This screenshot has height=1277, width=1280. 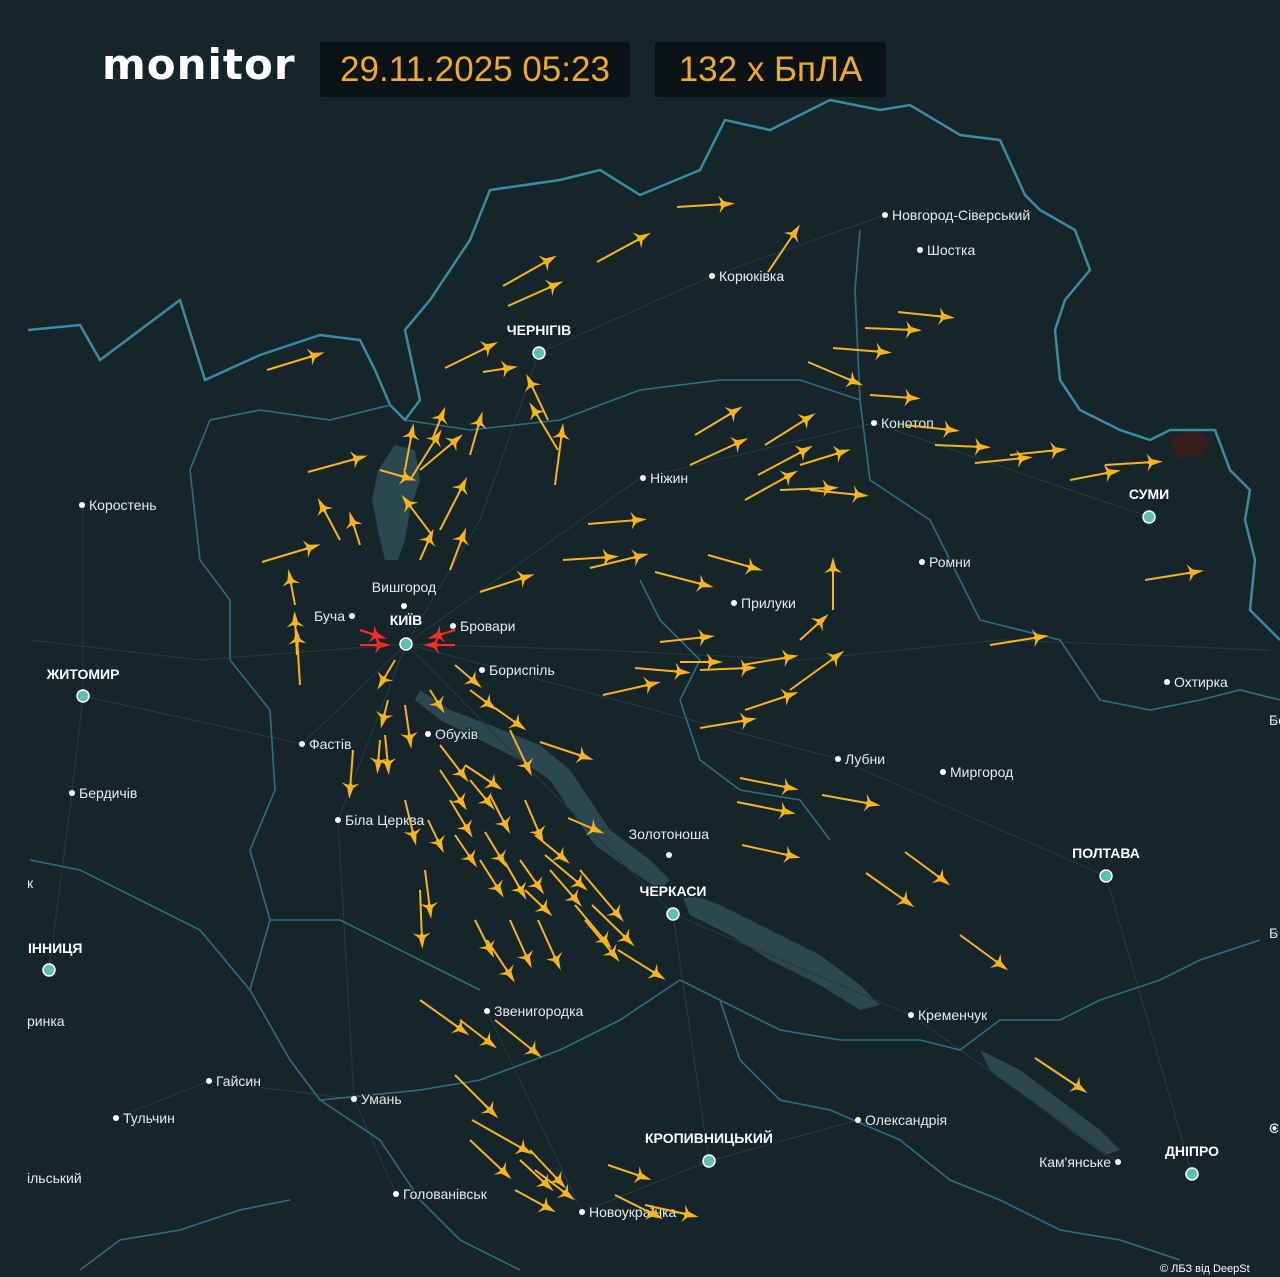 What do you see at coordinates (329, 616) in the screenshot?
I see `city-label: Буча` at bounding box center [329, 616].